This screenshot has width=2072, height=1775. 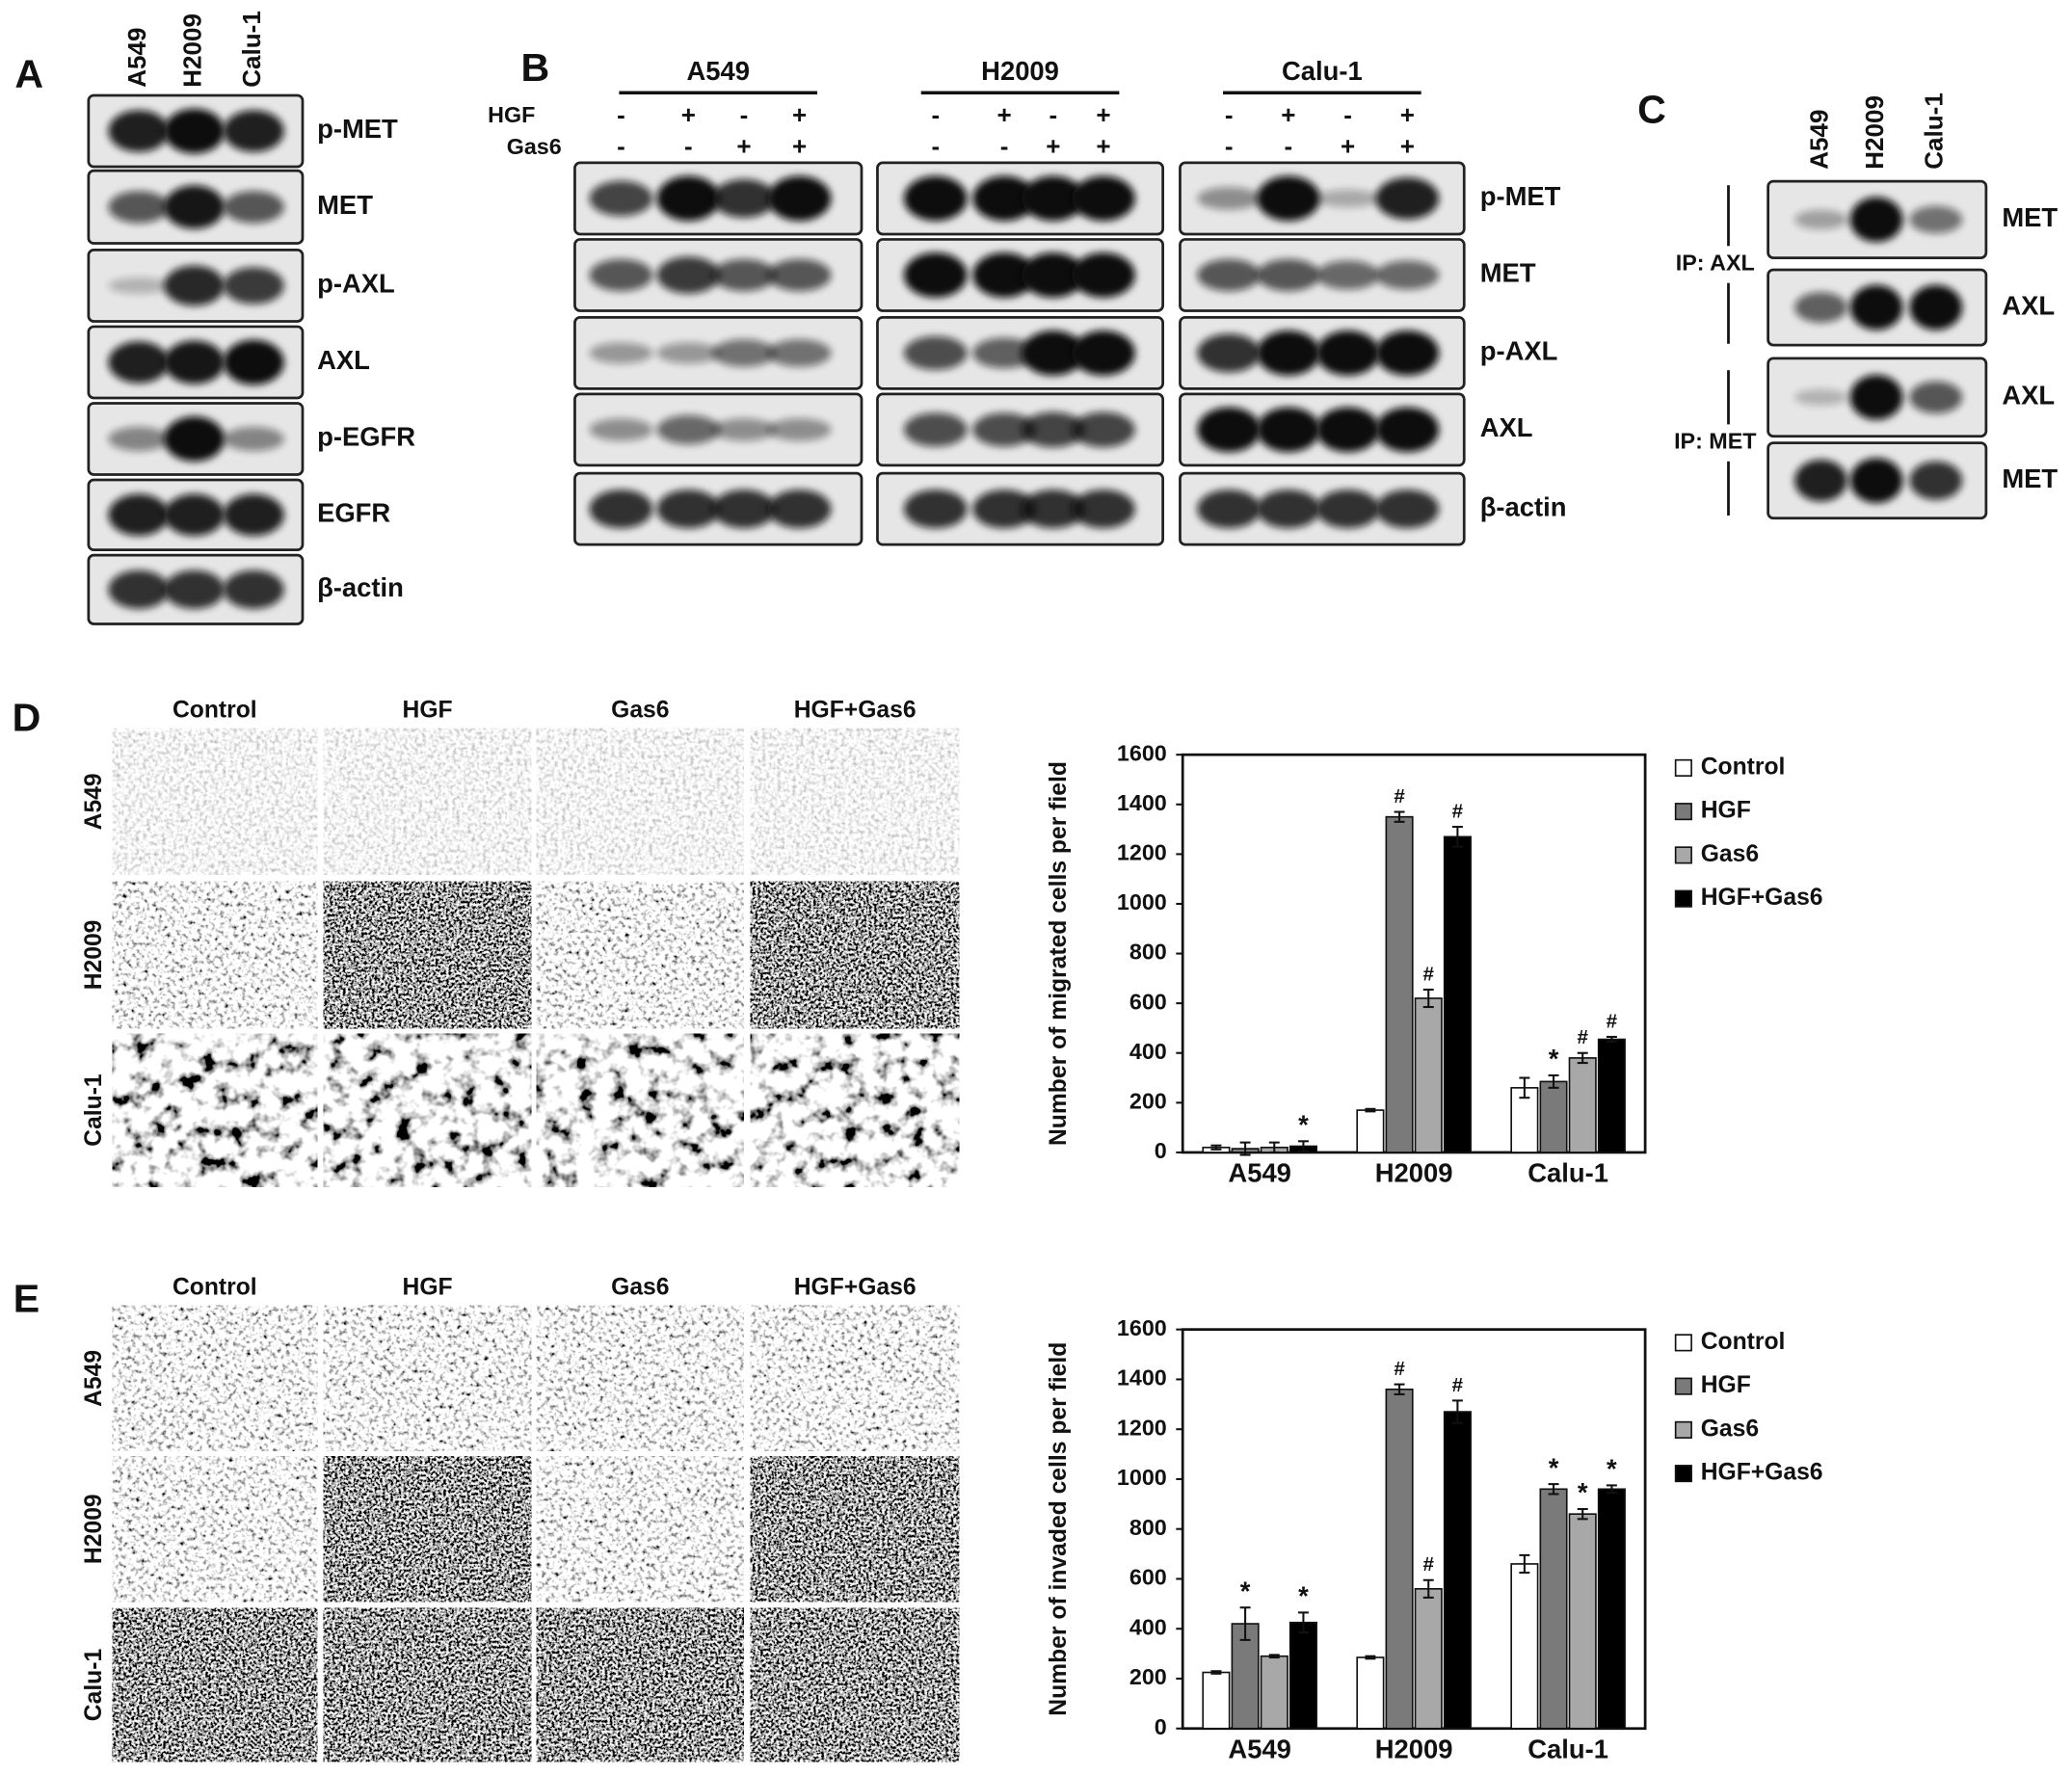 I want to click on column-label: Control, so click(x=215, y=1288).